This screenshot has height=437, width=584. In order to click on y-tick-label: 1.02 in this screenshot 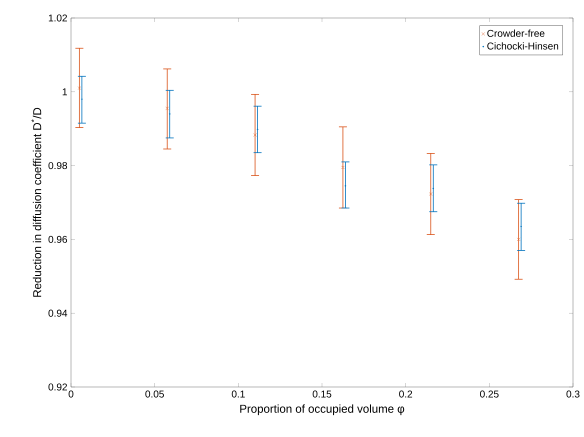, I will do `click(57, 18)`.